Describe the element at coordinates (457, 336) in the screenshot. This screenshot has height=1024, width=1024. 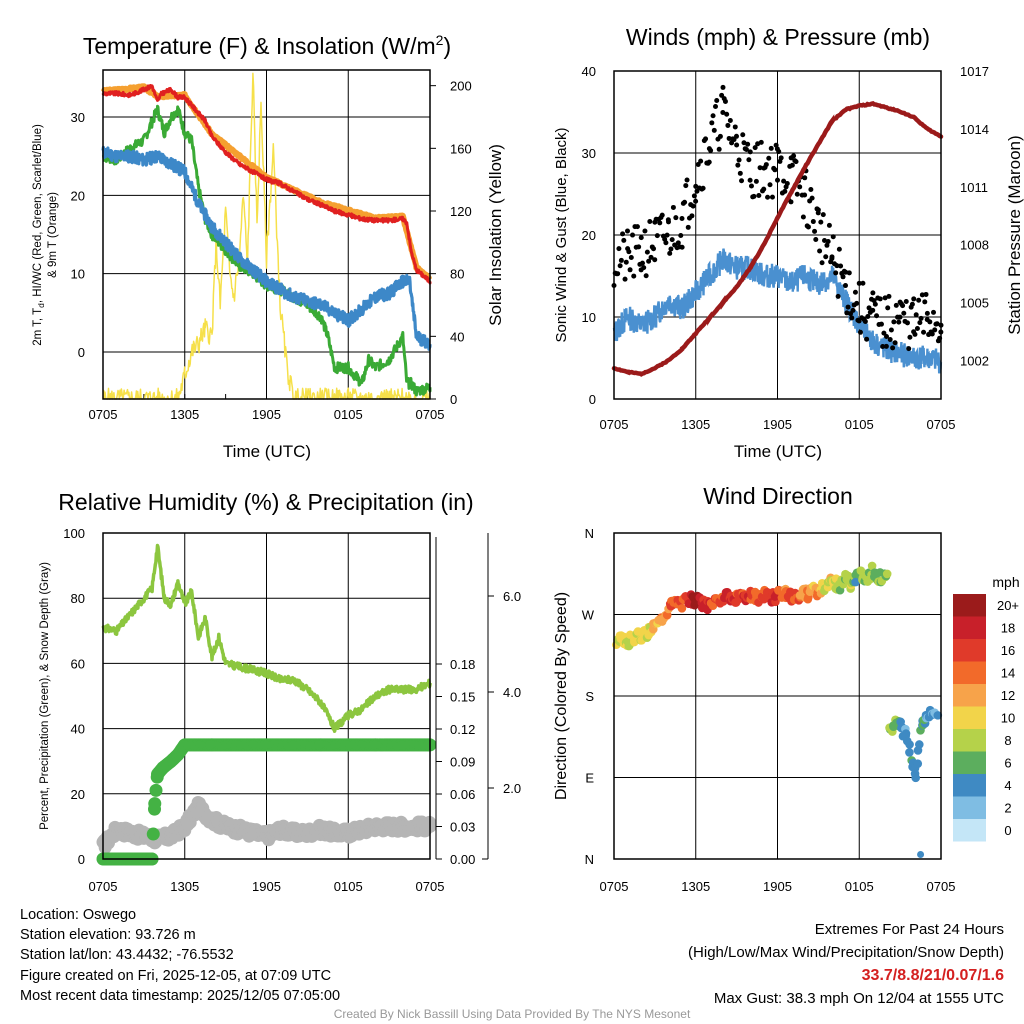
I see `insolation-ytick-label: 40` at that location.